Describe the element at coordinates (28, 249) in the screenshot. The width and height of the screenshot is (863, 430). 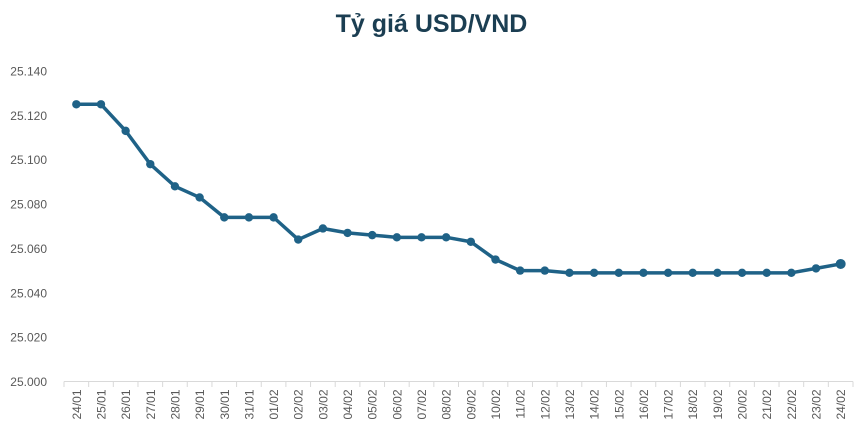
I see `y-axis-tick-label: 25.060` at that location.